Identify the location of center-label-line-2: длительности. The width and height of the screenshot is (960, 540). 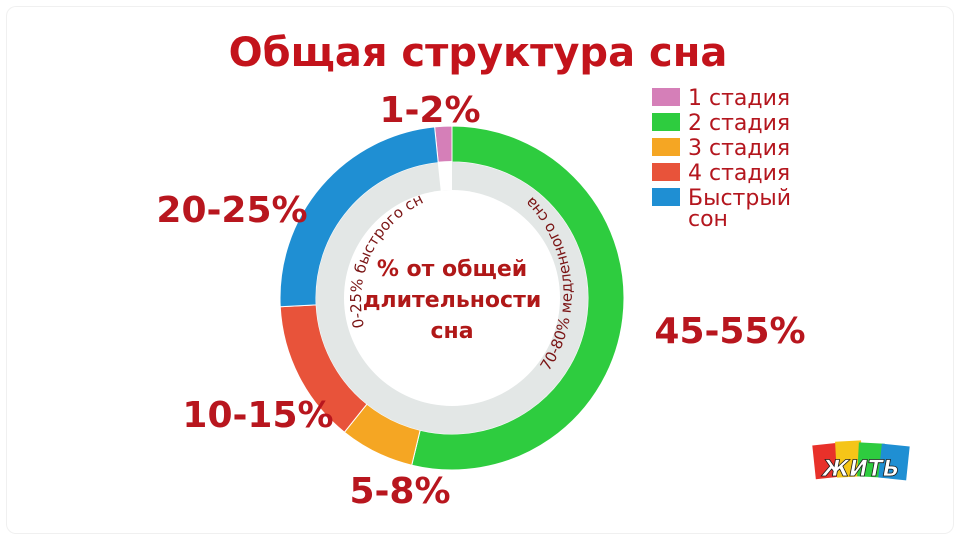
(452, 300).